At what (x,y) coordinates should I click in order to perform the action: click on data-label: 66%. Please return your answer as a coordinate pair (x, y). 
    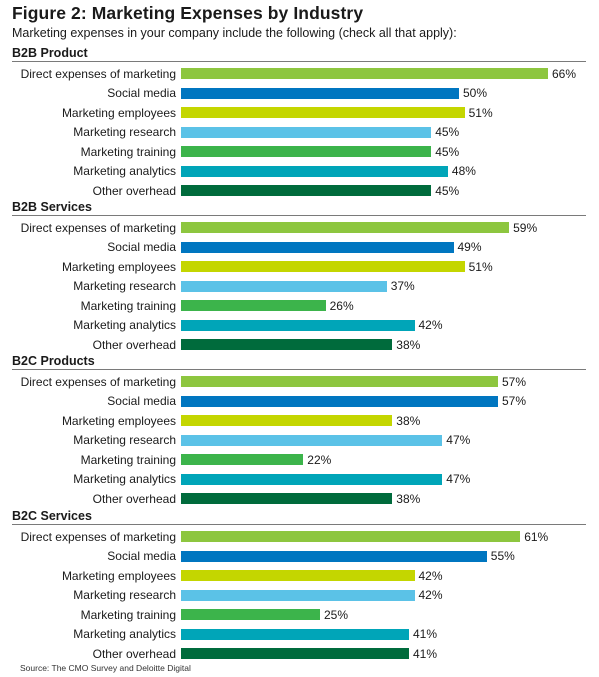
    Looking at the image, I should click on (564, 73).